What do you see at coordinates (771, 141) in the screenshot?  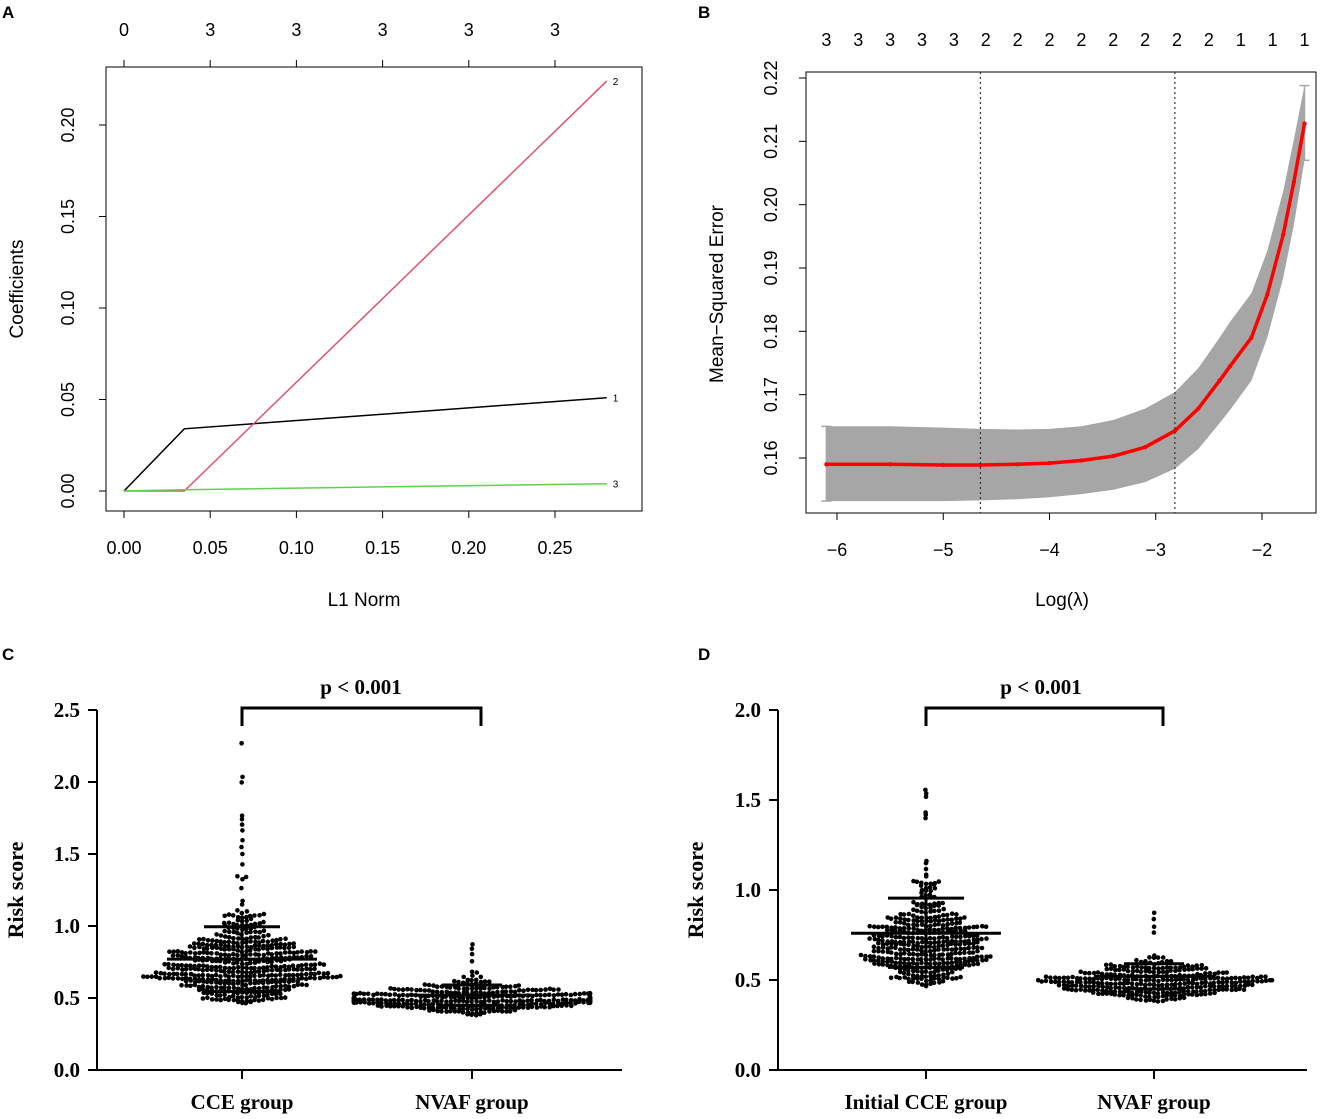 I see `panel-b-y-tick-label: 0.21` at bounding box center [771, 141].